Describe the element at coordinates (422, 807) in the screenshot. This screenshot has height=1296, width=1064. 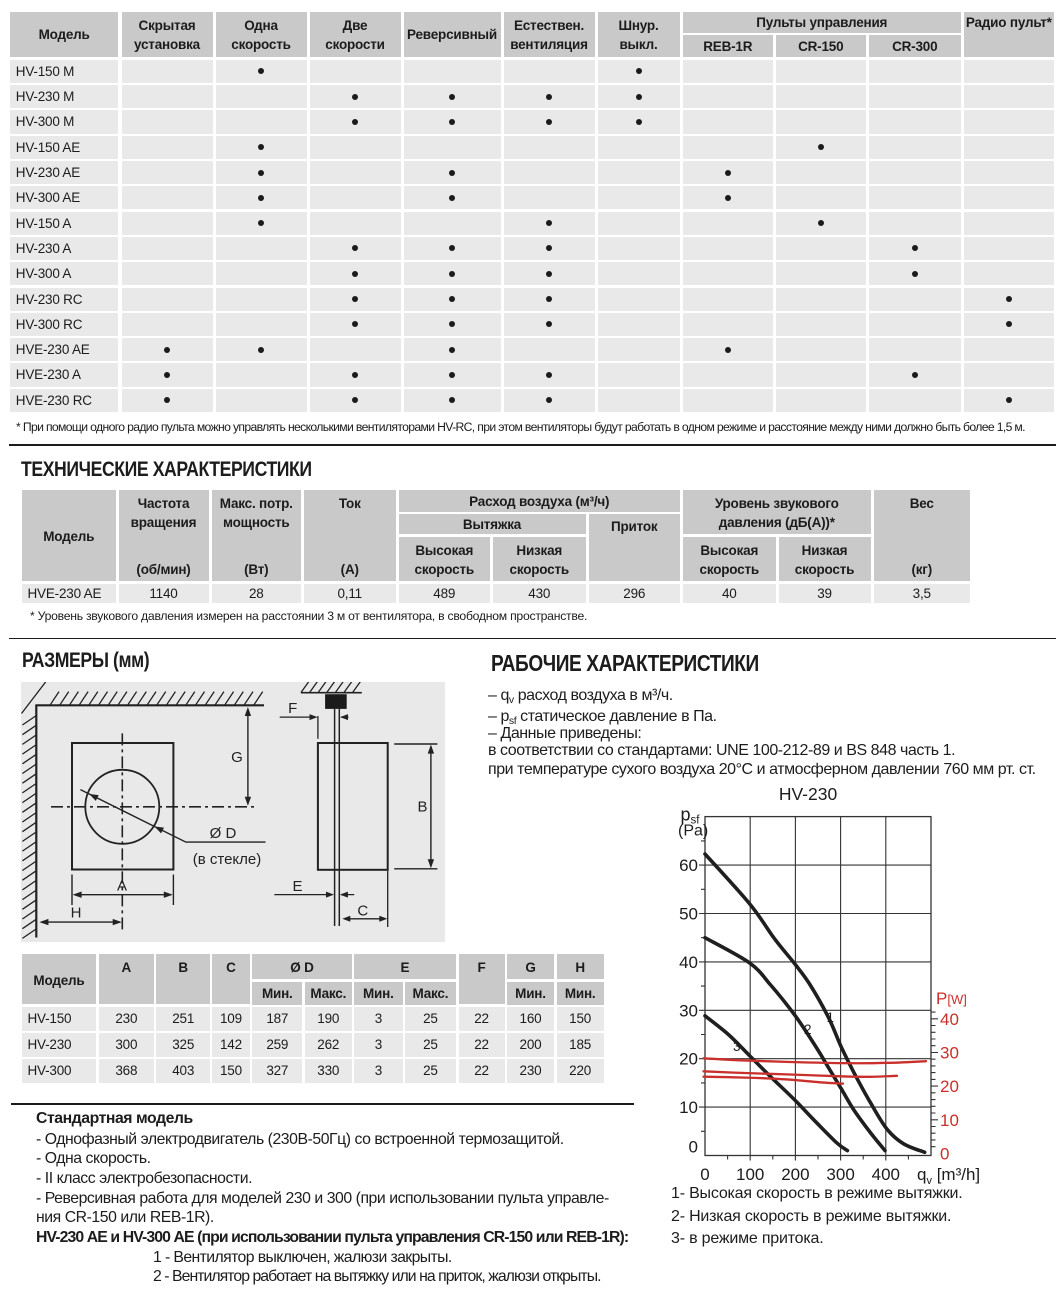
I see `svg-text: B` at that location.